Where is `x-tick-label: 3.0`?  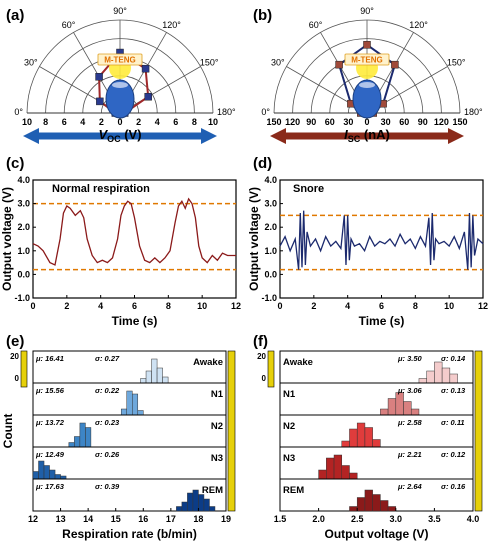
x-tick-label: 3.0 is located at coordinates (396, 519).